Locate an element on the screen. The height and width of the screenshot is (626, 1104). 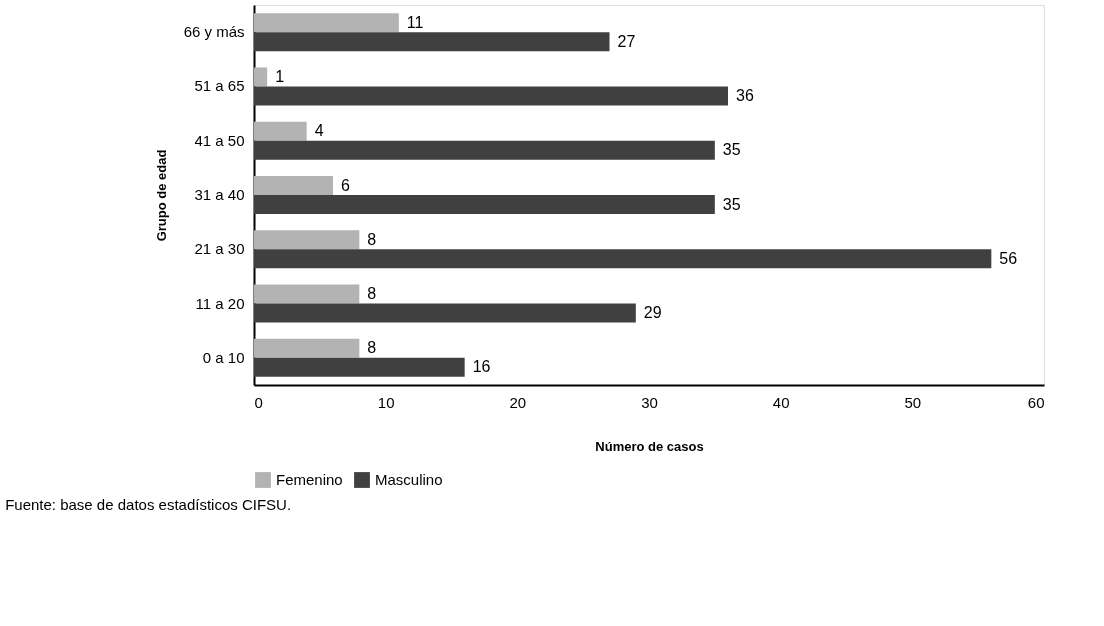
y-tick-label: 66 y más is located at coordinates (214, 32).